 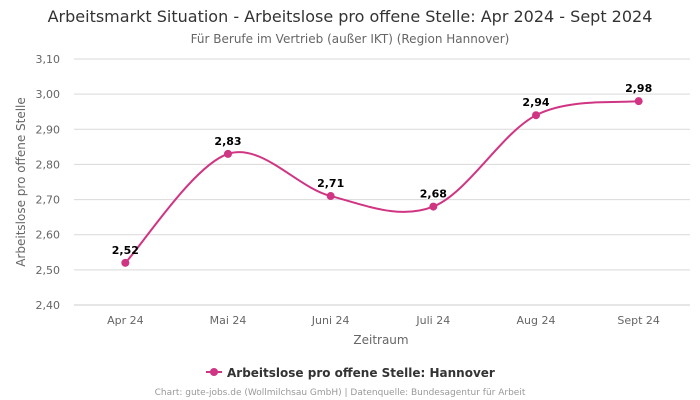 What do you see at coordinates (48, 200) in the screenshot?
I see `y-tick-label: 2,70` at bounding box center [48, 200].